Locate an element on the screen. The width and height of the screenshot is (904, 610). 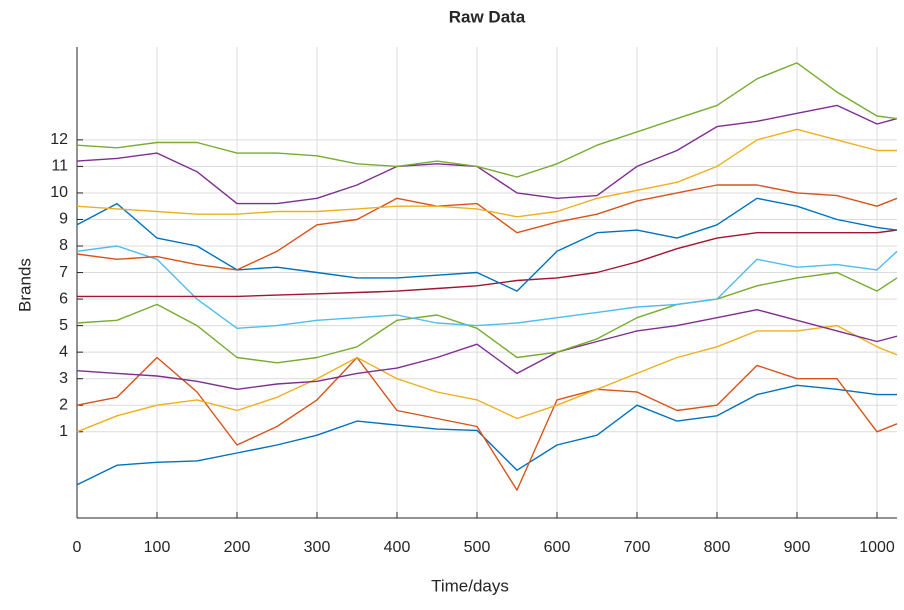
x-tick-label: 500 is located at coordinates (477, 547).